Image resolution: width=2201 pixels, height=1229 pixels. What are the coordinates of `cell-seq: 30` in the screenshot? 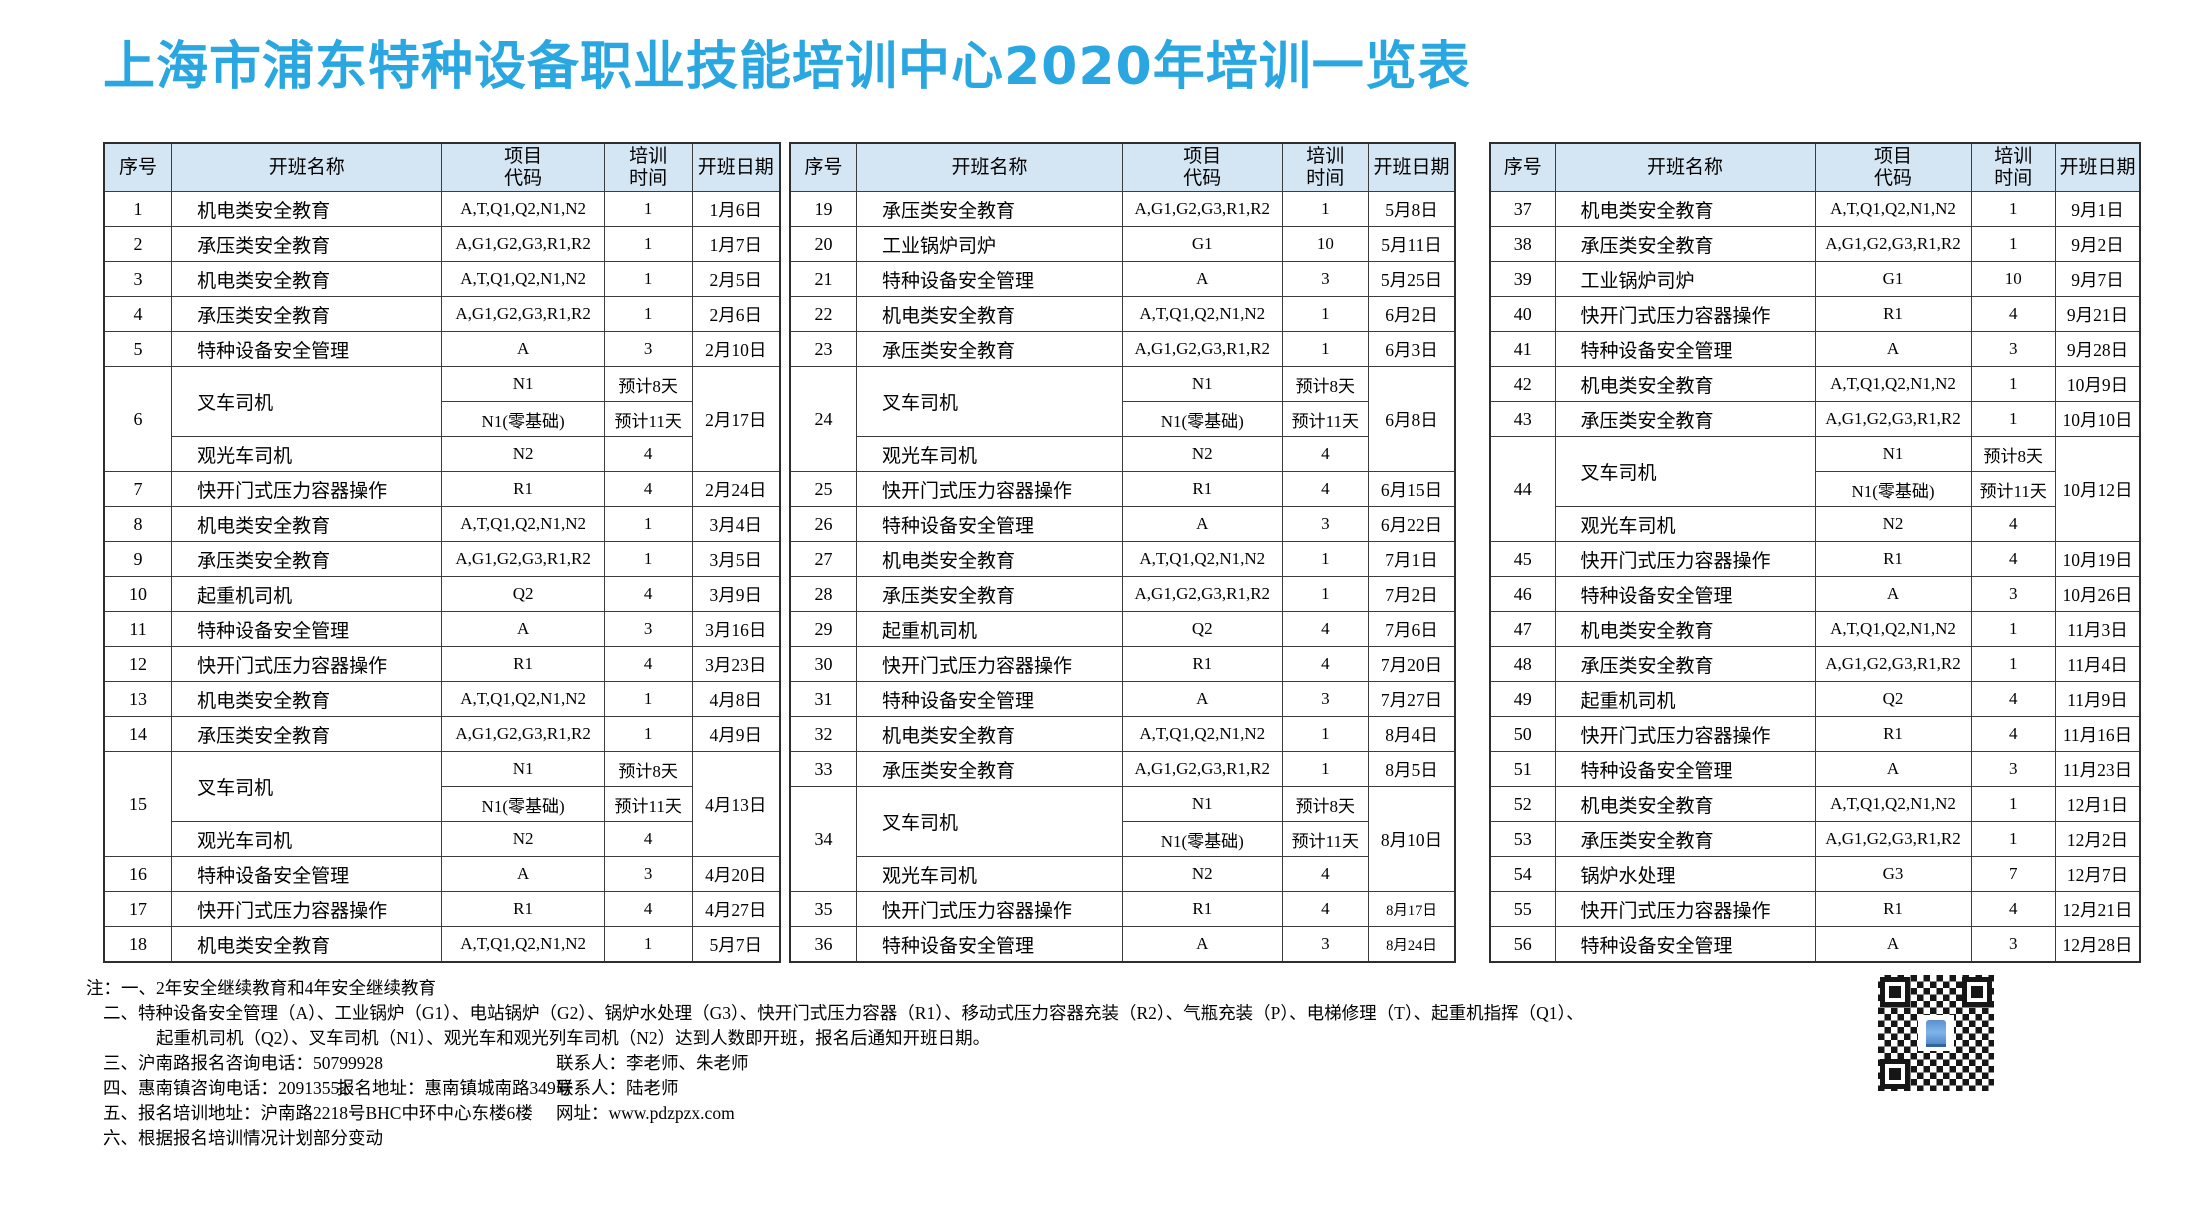 It's located at (823, 664).